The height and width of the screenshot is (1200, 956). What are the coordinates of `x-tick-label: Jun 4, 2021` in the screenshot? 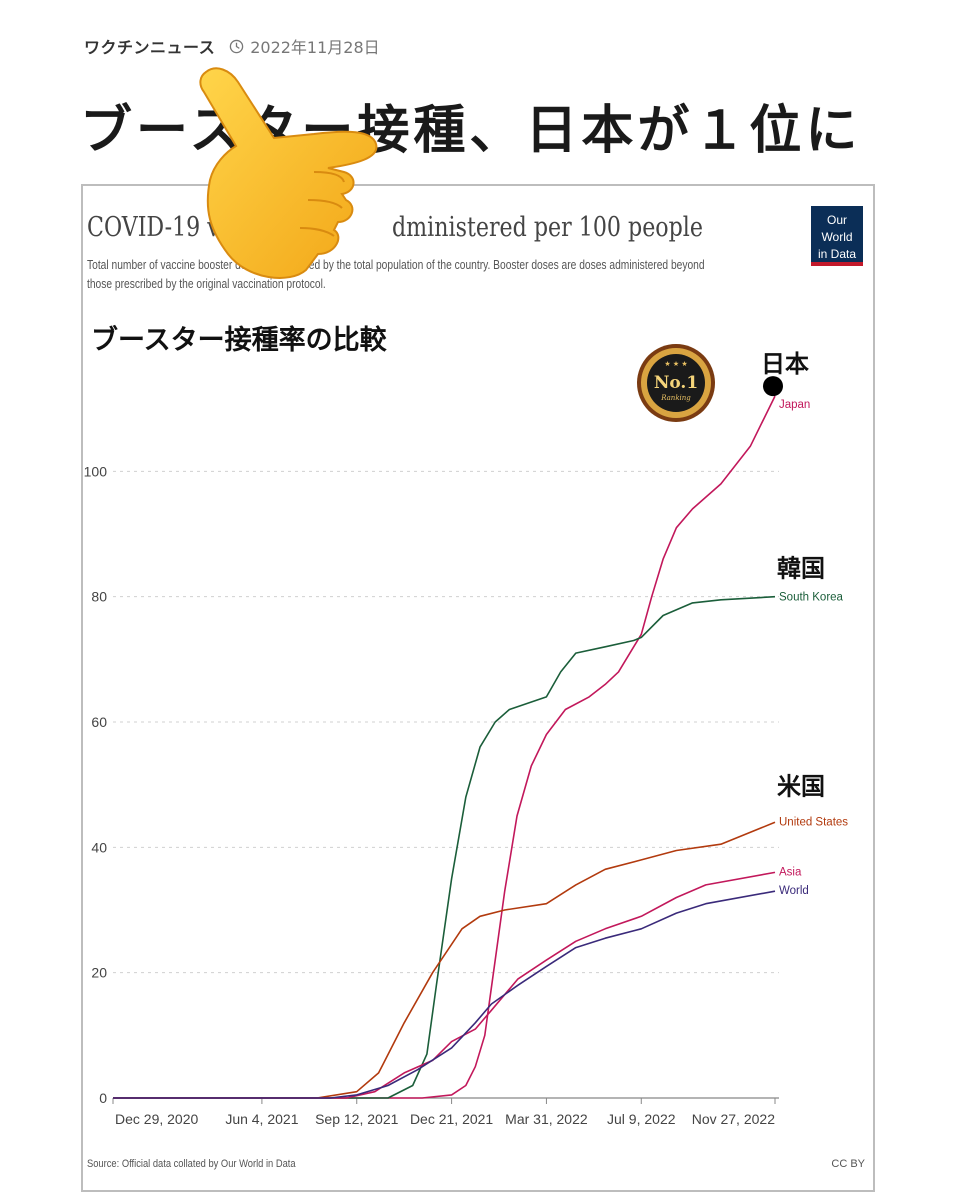 It's located at (261, 1119).